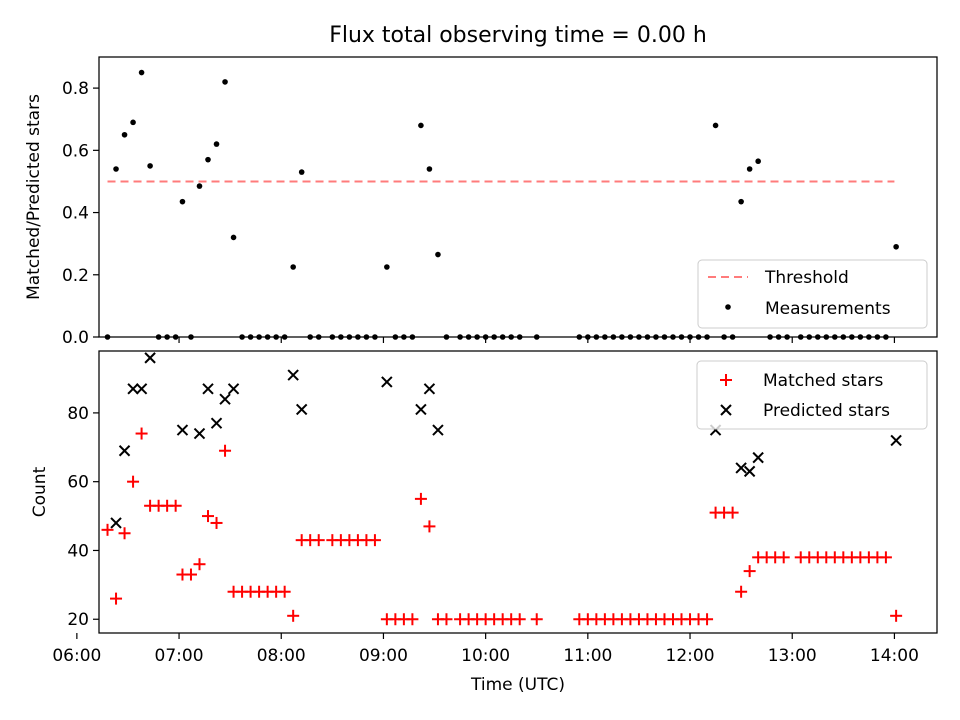 The image size is (960, 720). I want to click on x-tick-label: 08:00, so click(281, 656).